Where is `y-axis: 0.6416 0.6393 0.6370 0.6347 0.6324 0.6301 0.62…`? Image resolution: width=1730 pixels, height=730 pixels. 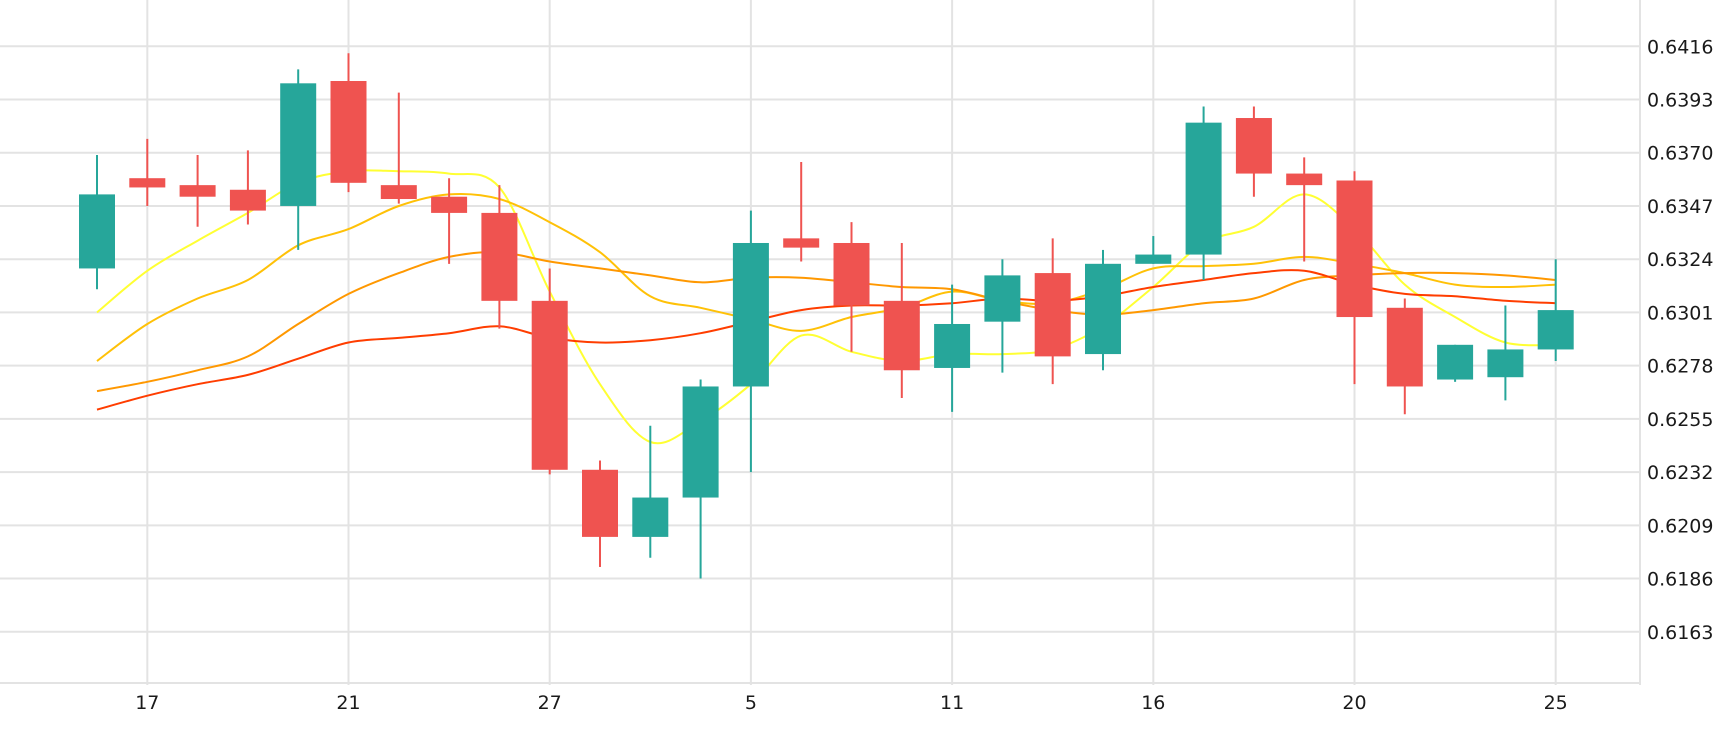
y-axis: 0.6416 0.6393 0.6370 0.6347 0.6324 0.6301 0.62… is located at coordinates (1680, 339).